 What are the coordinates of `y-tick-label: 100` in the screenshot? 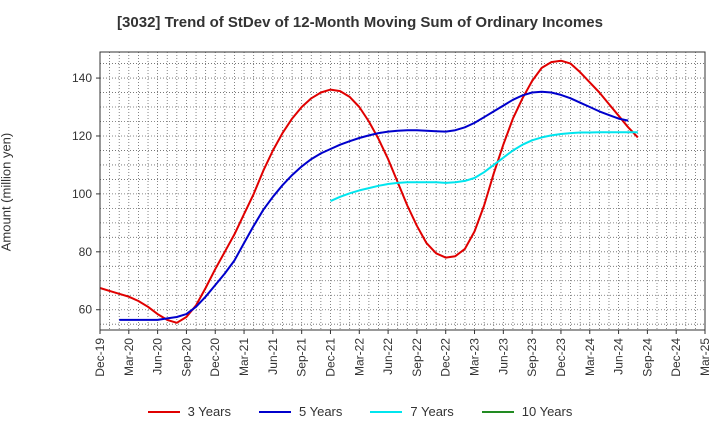 It's located at (82, 194).